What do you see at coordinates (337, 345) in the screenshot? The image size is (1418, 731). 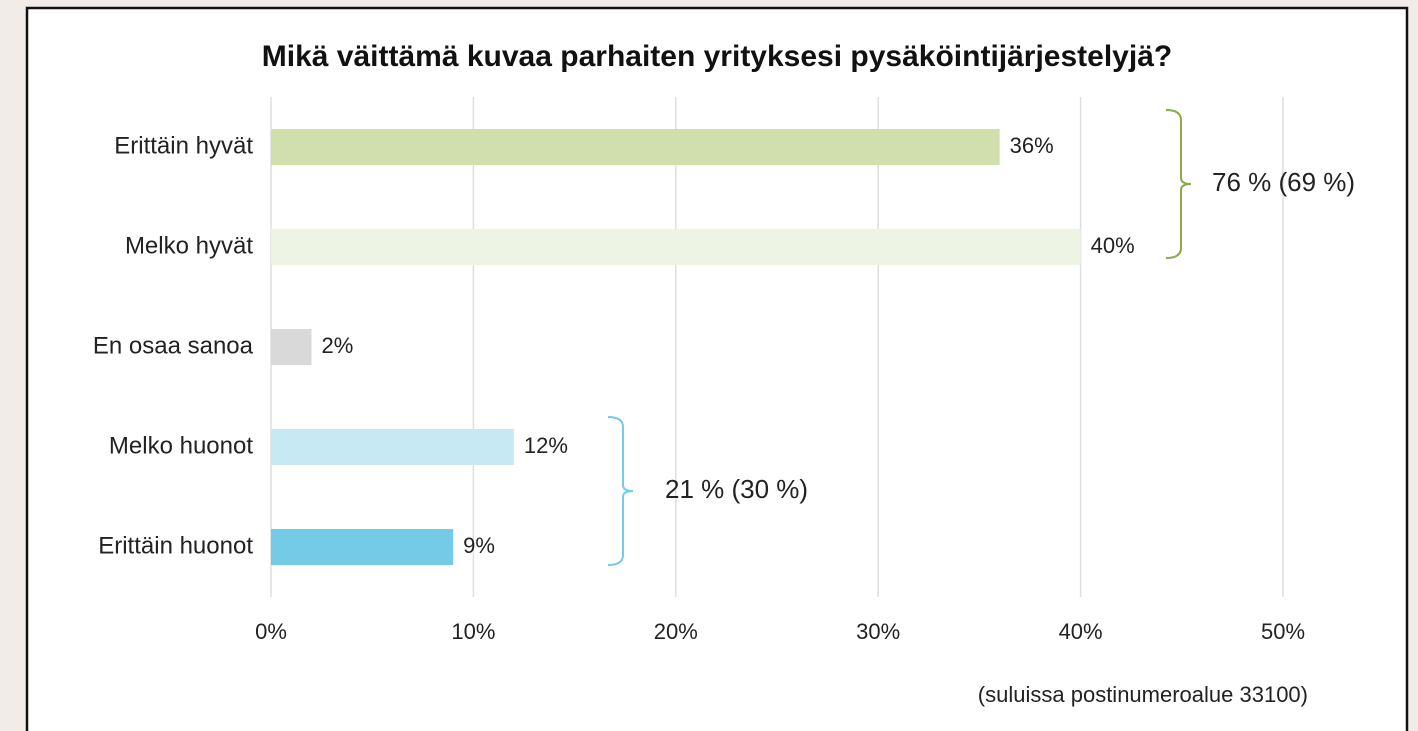 I see `value-label: 2%` at bounding box center [337, 345].